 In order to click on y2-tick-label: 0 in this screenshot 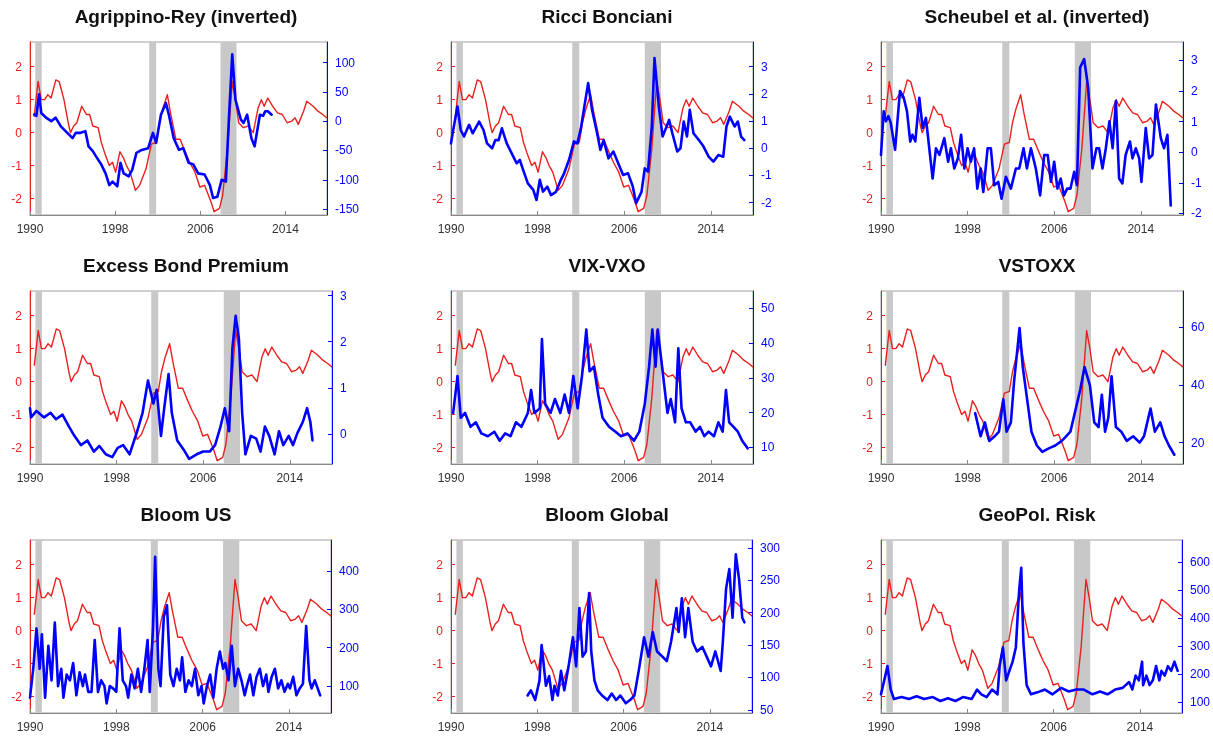, I will do `click(343, 434)`.